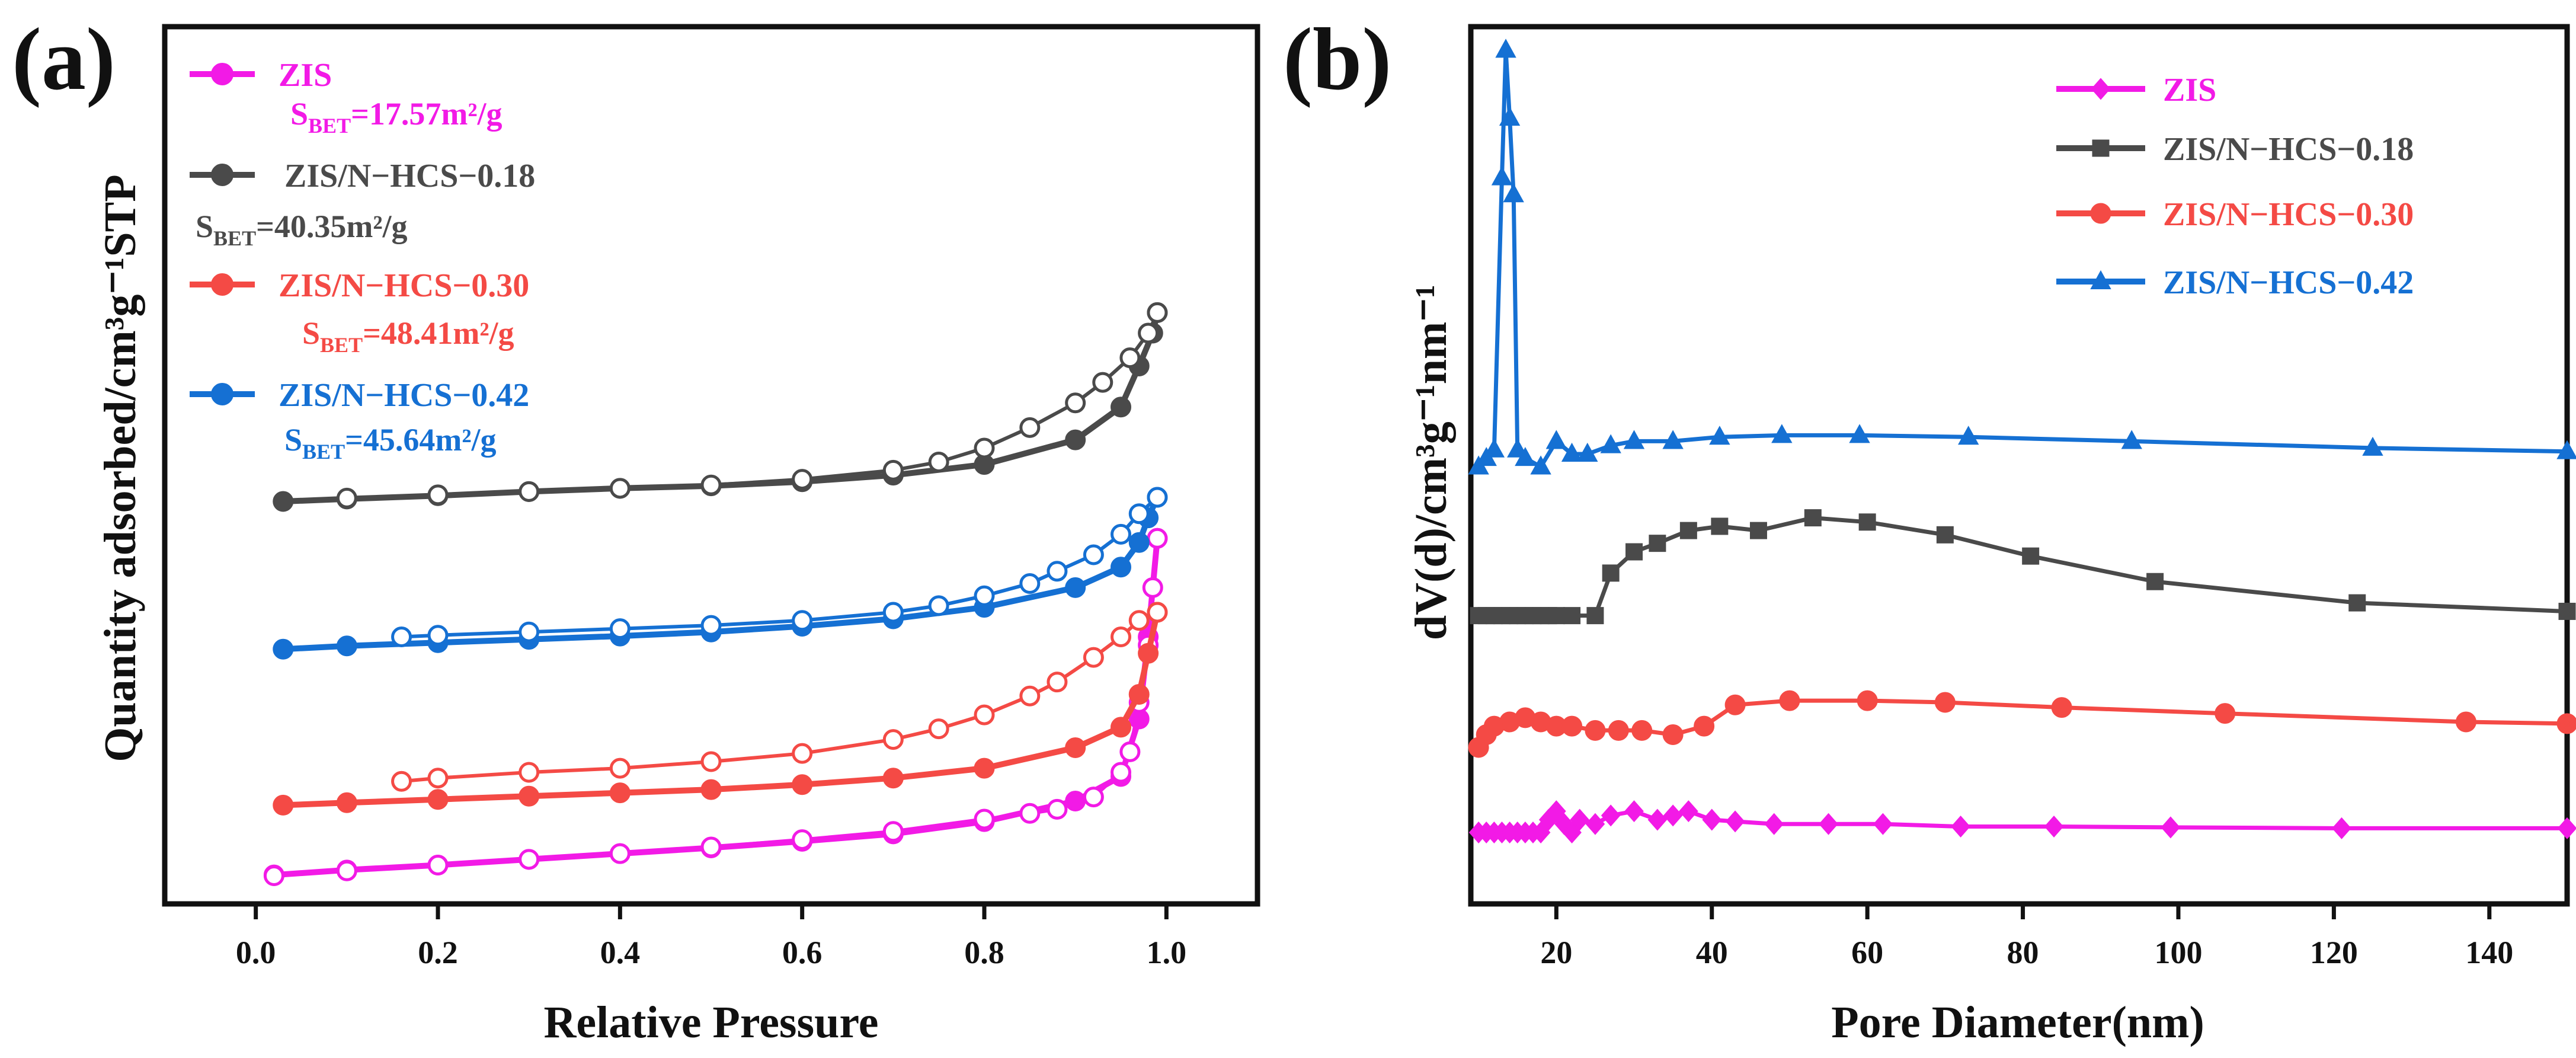 This screenshot has width=2576, height=1058. What do you see at coordinates (2288, 282) in the screenshot?
I see `legend-zis-n-hcs-0-42-label: ZIS/N−HCS−0.42` at bounding box center [2288, 282].